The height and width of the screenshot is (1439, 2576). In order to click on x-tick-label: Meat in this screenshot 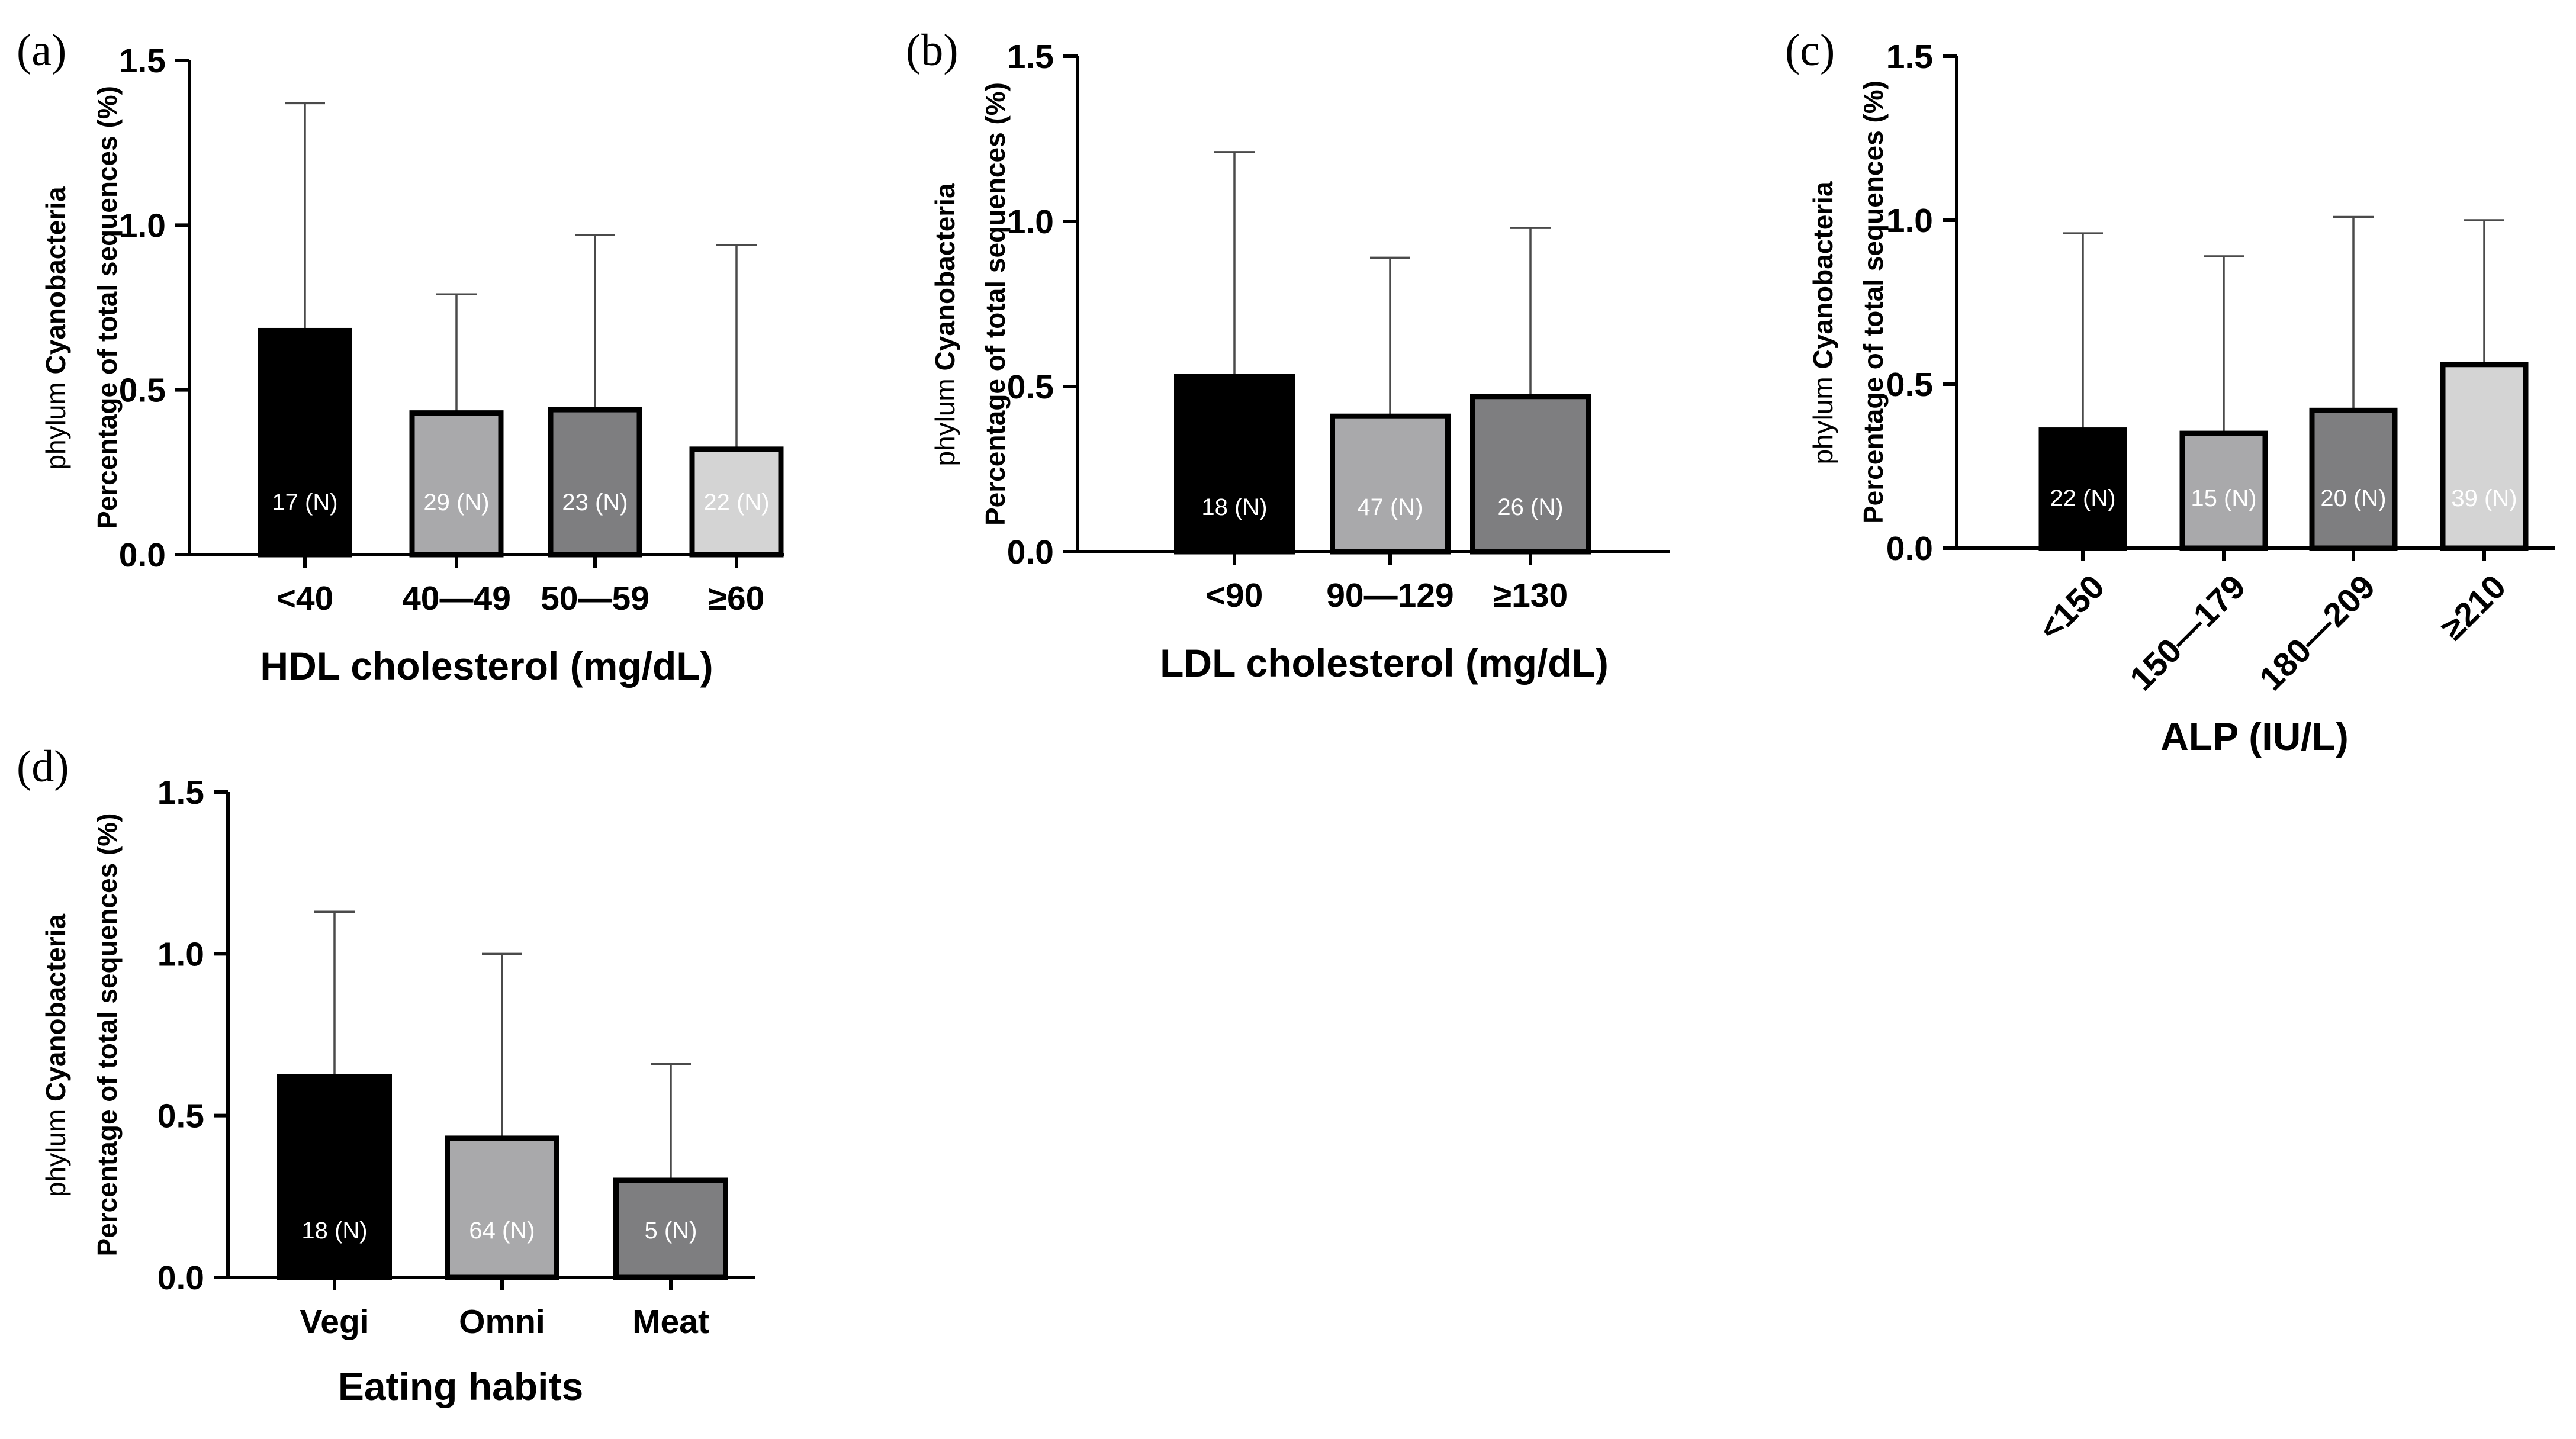, I will do `click(670, 1322)`.